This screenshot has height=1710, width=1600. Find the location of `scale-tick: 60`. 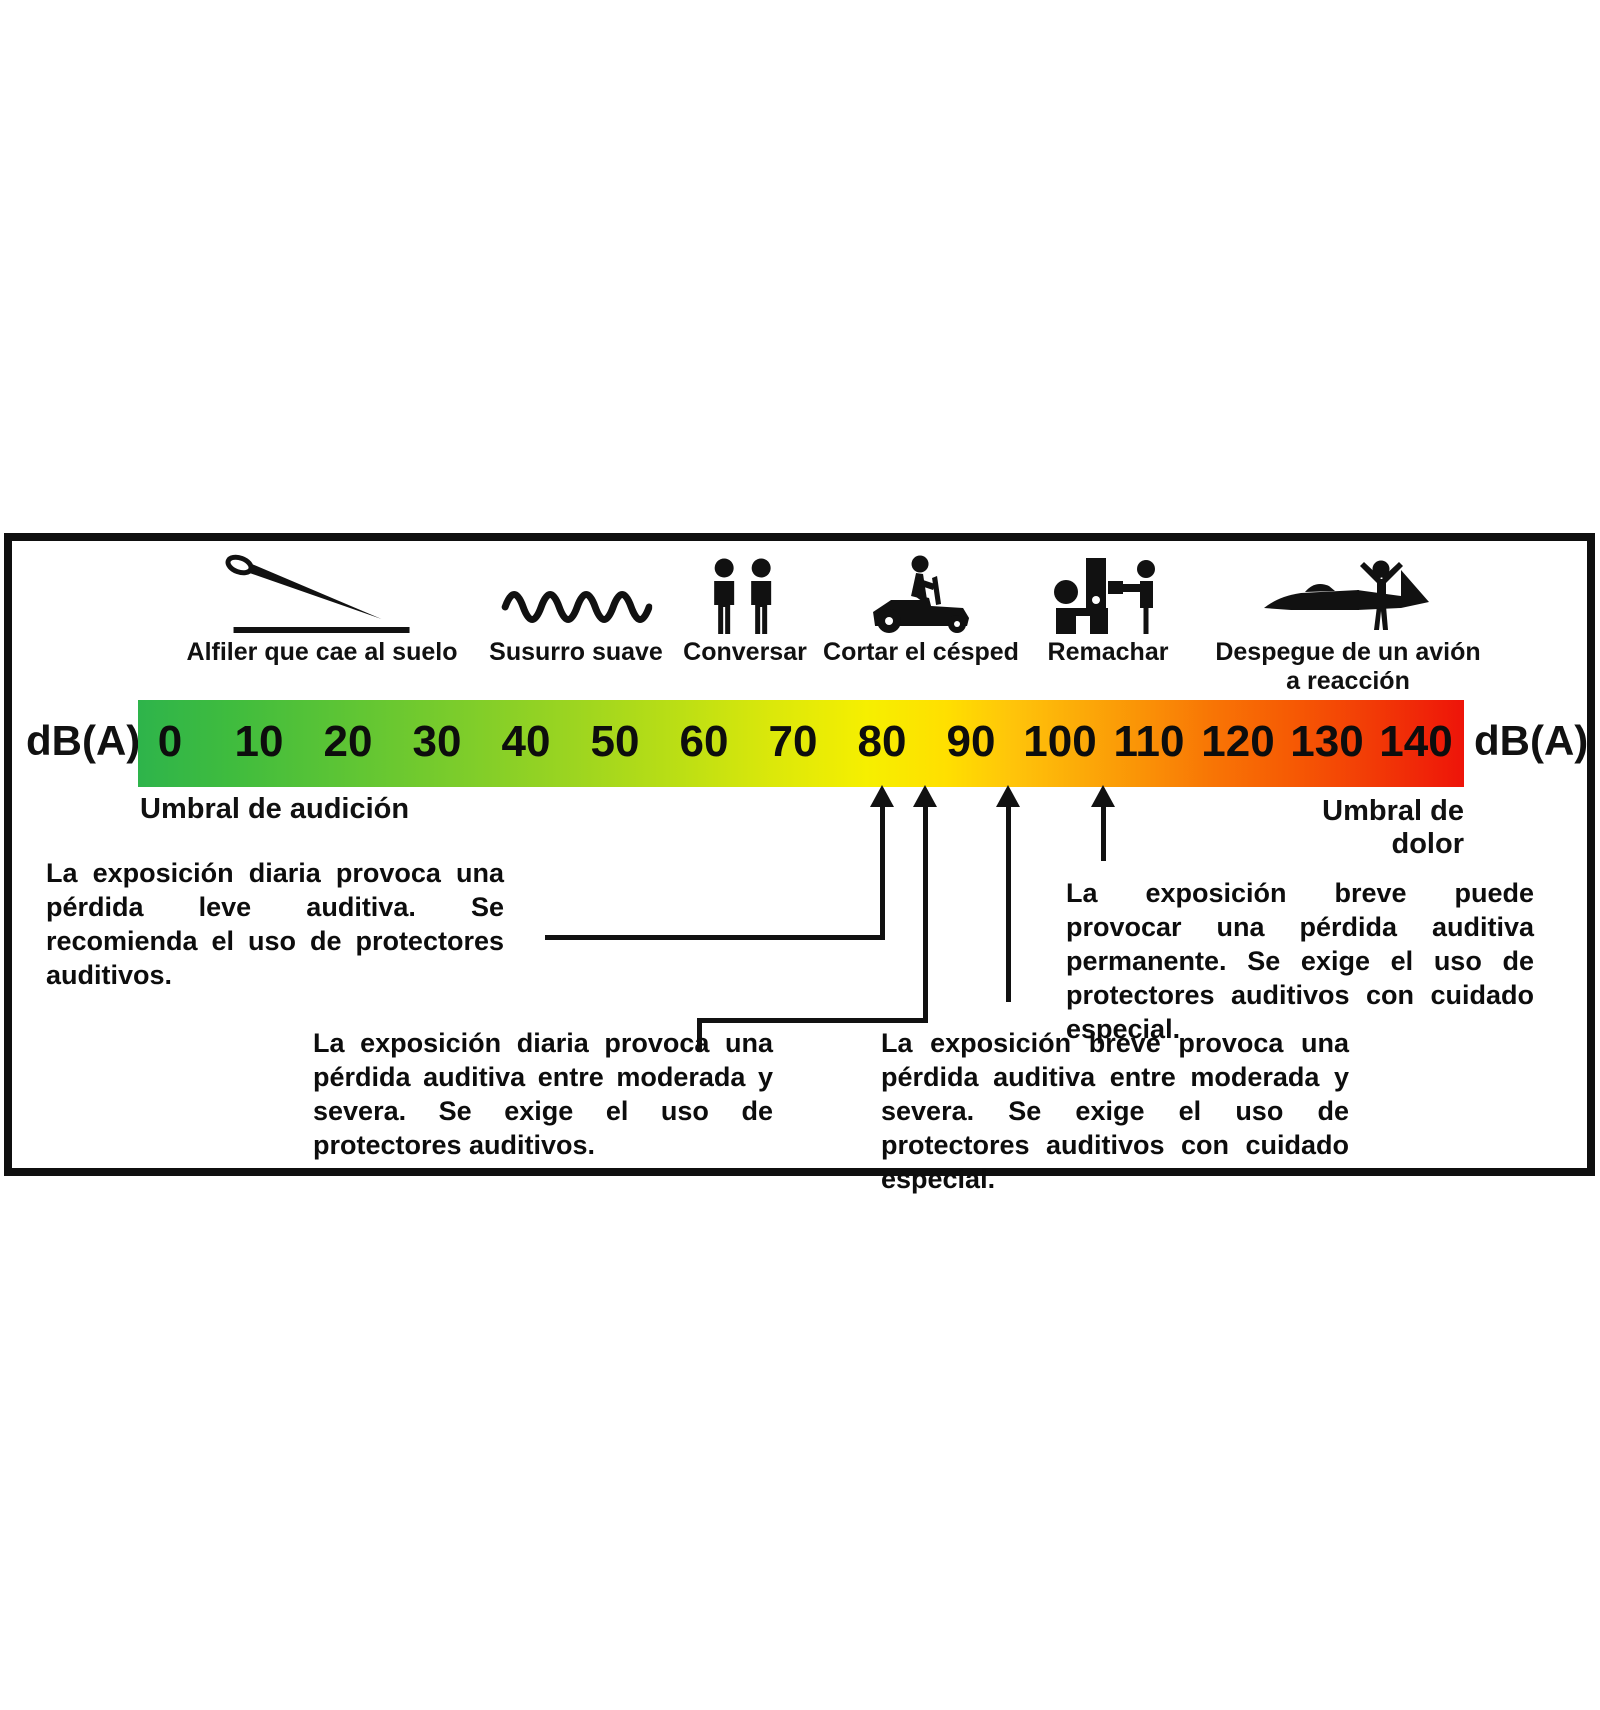

scale-tick: 60 is located at coordinates (704, 741).